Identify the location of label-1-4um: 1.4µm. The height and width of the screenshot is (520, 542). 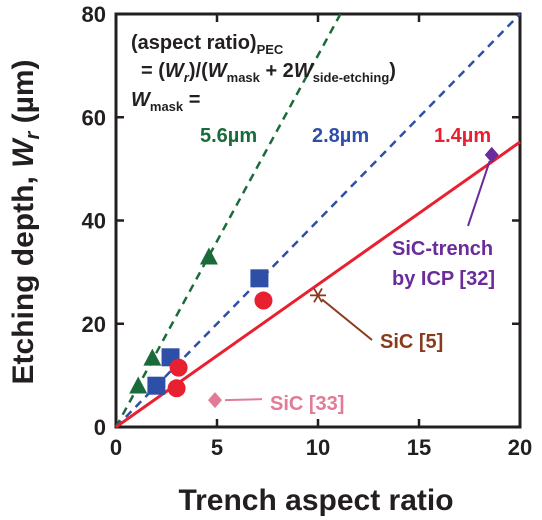
(462, 136).